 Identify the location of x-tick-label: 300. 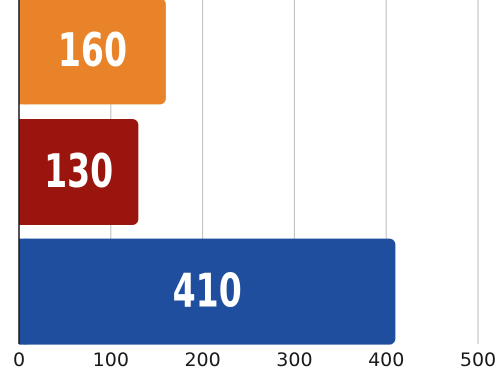
(294, 360).